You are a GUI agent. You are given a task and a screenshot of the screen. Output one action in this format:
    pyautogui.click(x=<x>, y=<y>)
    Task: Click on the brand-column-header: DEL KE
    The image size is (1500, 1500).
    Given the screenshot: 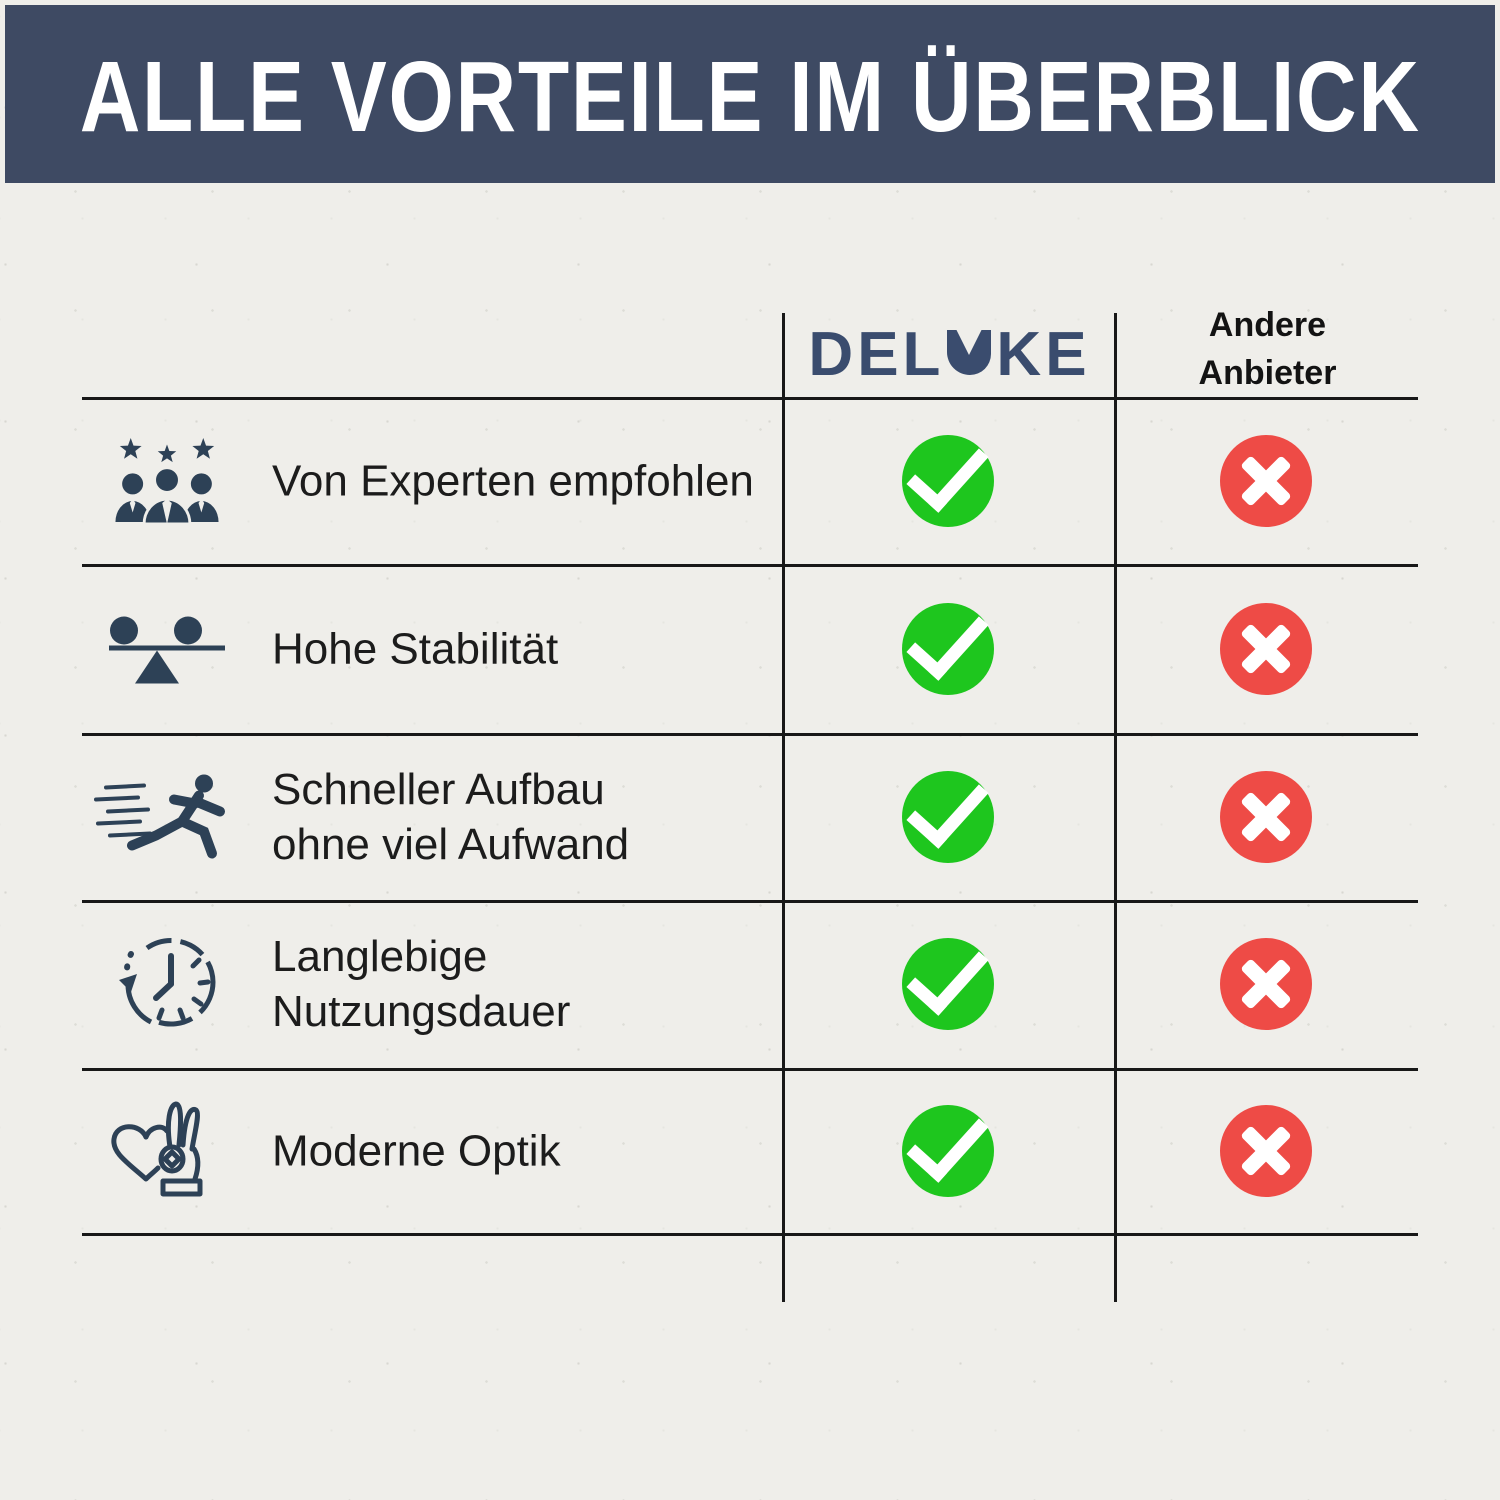 What is the action you would take?
    pyautogui.click(x=949, y=355)
    